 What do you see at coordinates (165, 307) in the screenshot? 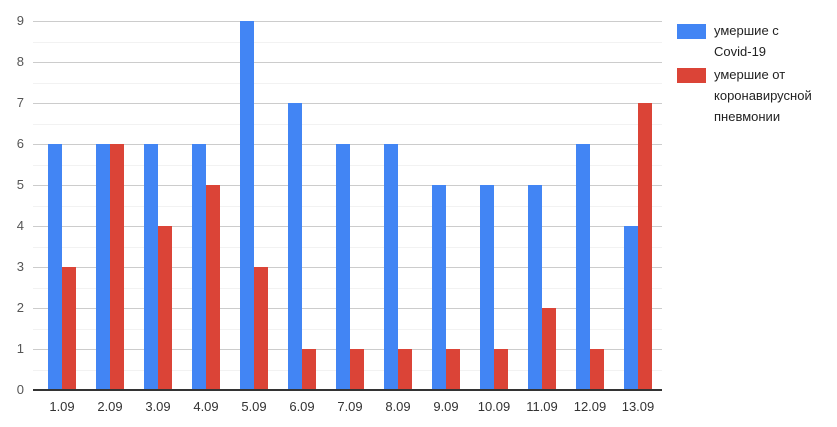
I see `bar-pneumonia-3.09` at bounding box center [165, 307].